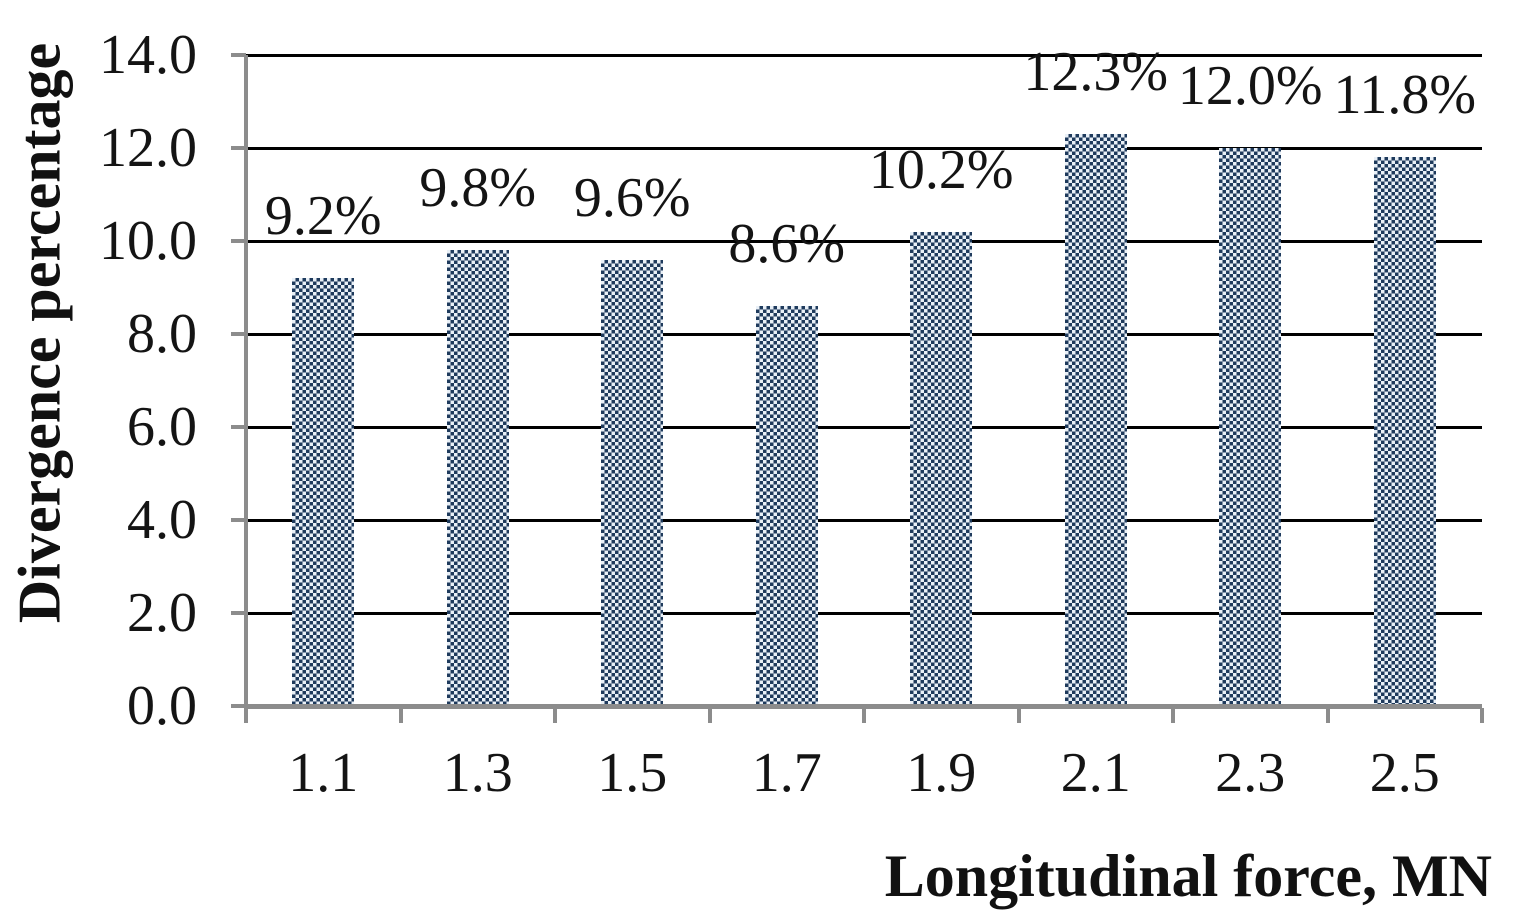  Describe the element at coordinates (162, 706) in the screenshot. I see `y-axis-tick-label: 0.0` at that location.